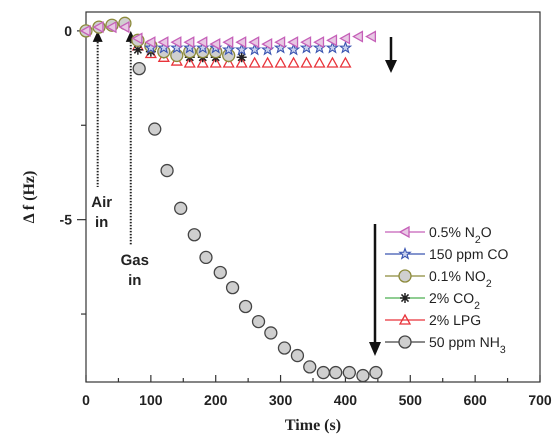  I want to click on legend-label: 2% CO$_{2}$, so click(454, 301).